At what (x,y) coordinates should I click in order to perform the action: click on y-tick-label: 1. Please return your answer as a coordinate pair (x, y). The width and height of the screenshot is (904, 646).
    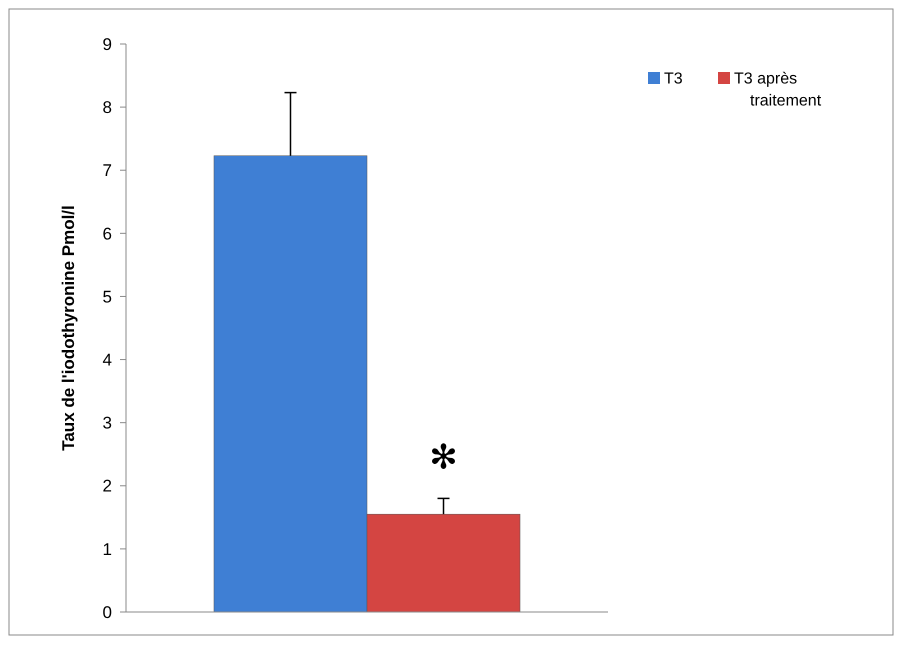
    Looking at the image, I should click on (107, 549).